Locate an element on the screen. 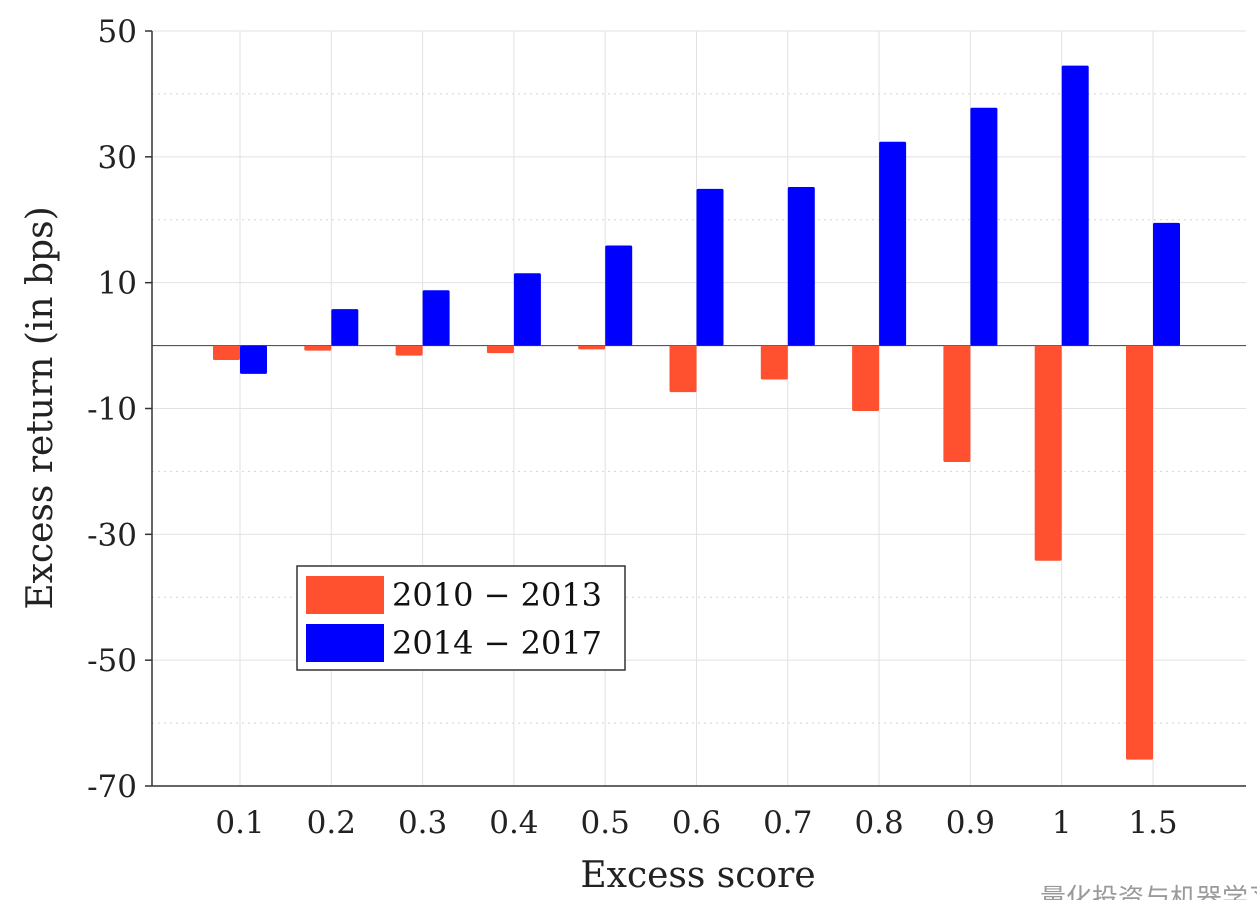 Image resolution: width=1257 pixels, height=900 pixels. legend-label-2014-2017: 2014 − 2017 is located at coordinates (497, 643).